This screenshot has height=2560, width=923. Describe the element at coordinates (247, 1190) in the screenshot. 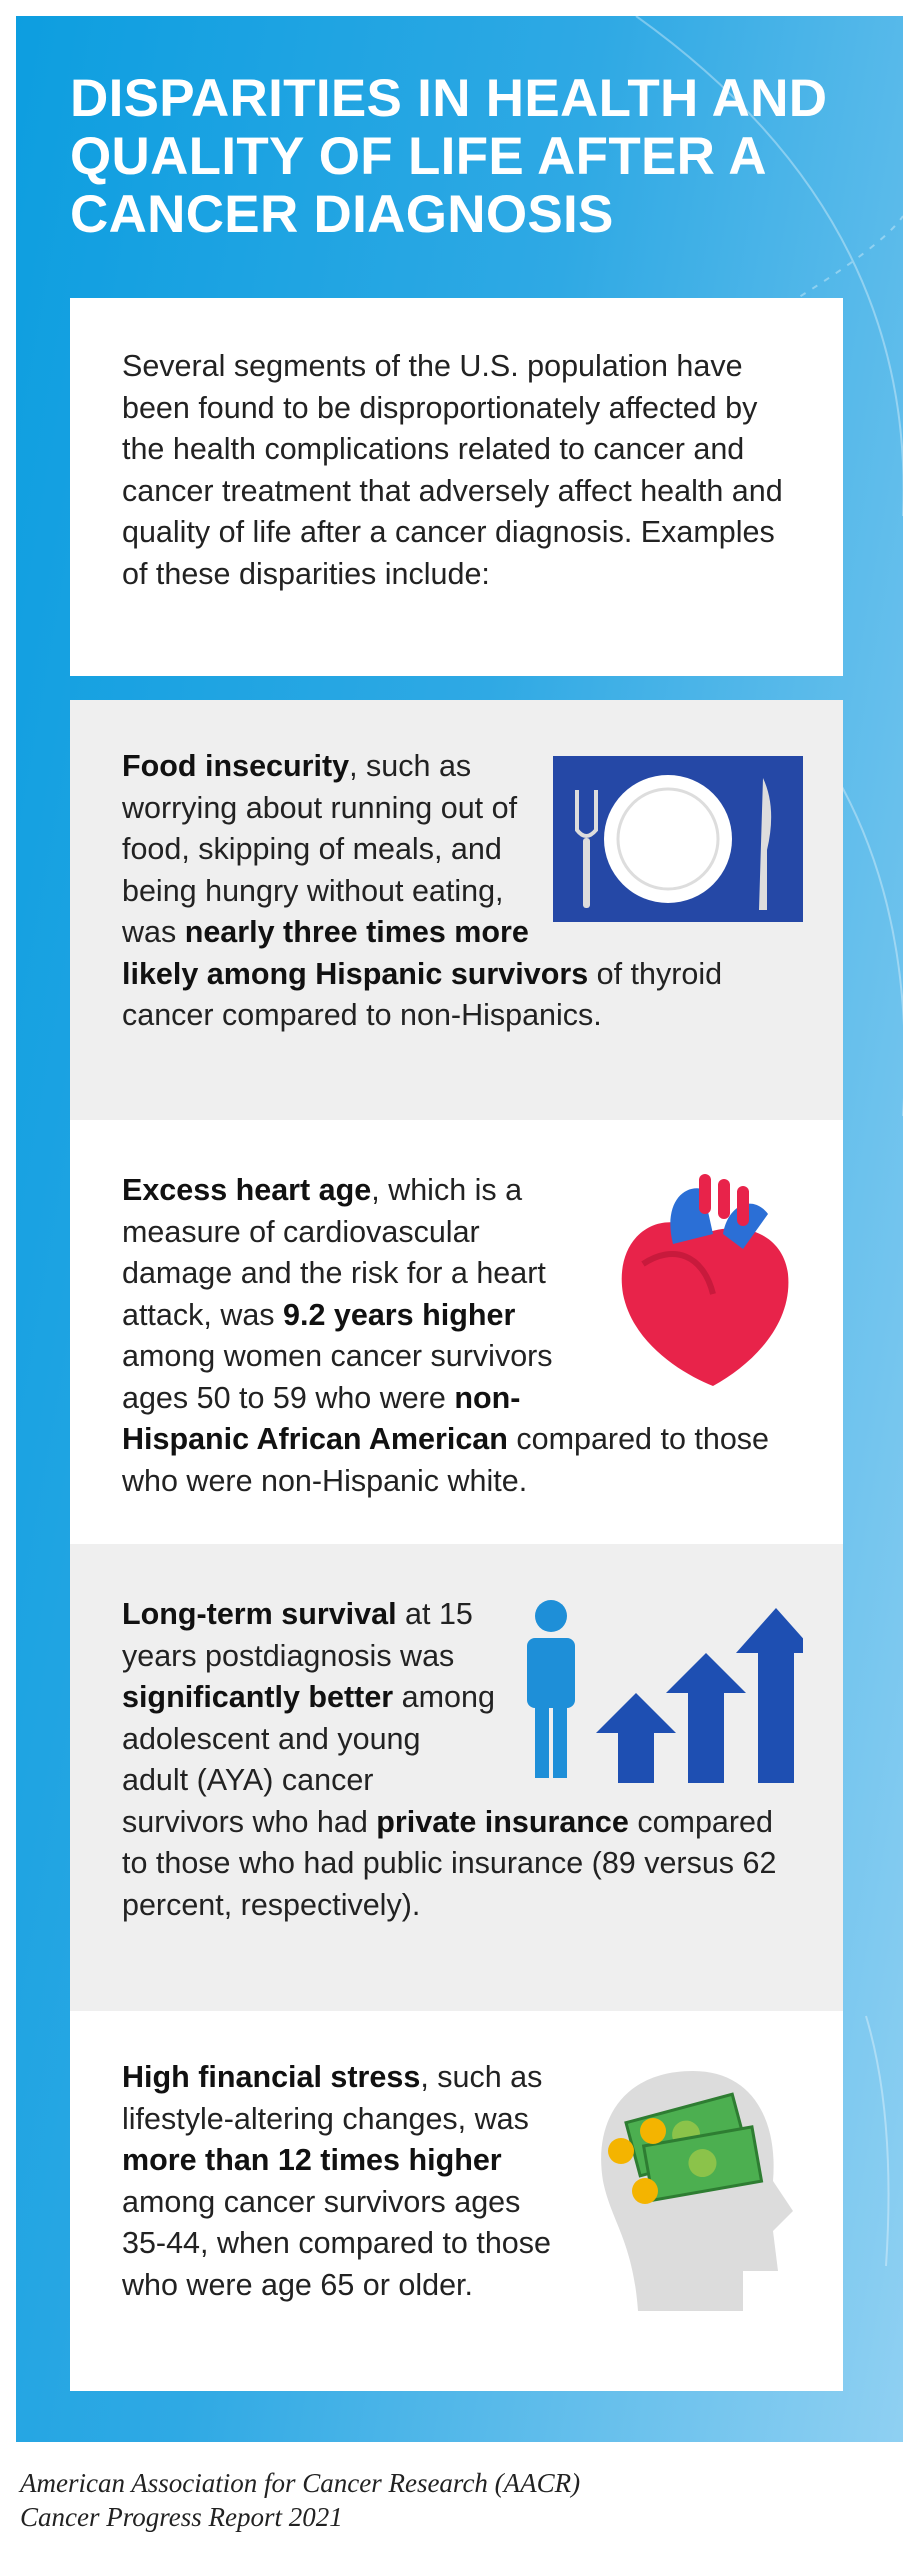

I see `bold-text: Excess heart age` at that location.